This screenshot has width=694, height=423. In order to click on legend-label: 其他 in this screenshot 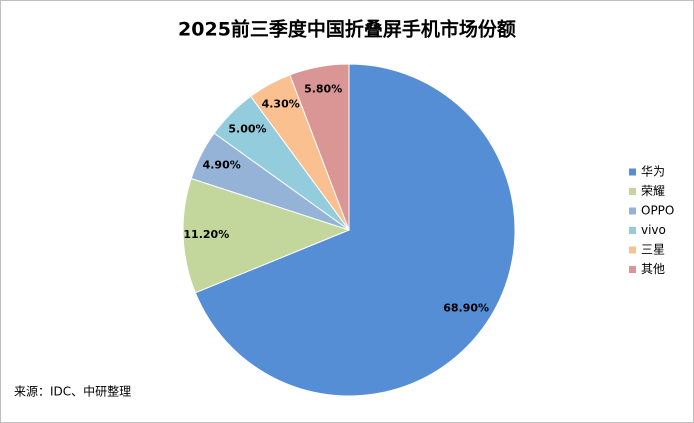, I will do `click(653, 269)`.